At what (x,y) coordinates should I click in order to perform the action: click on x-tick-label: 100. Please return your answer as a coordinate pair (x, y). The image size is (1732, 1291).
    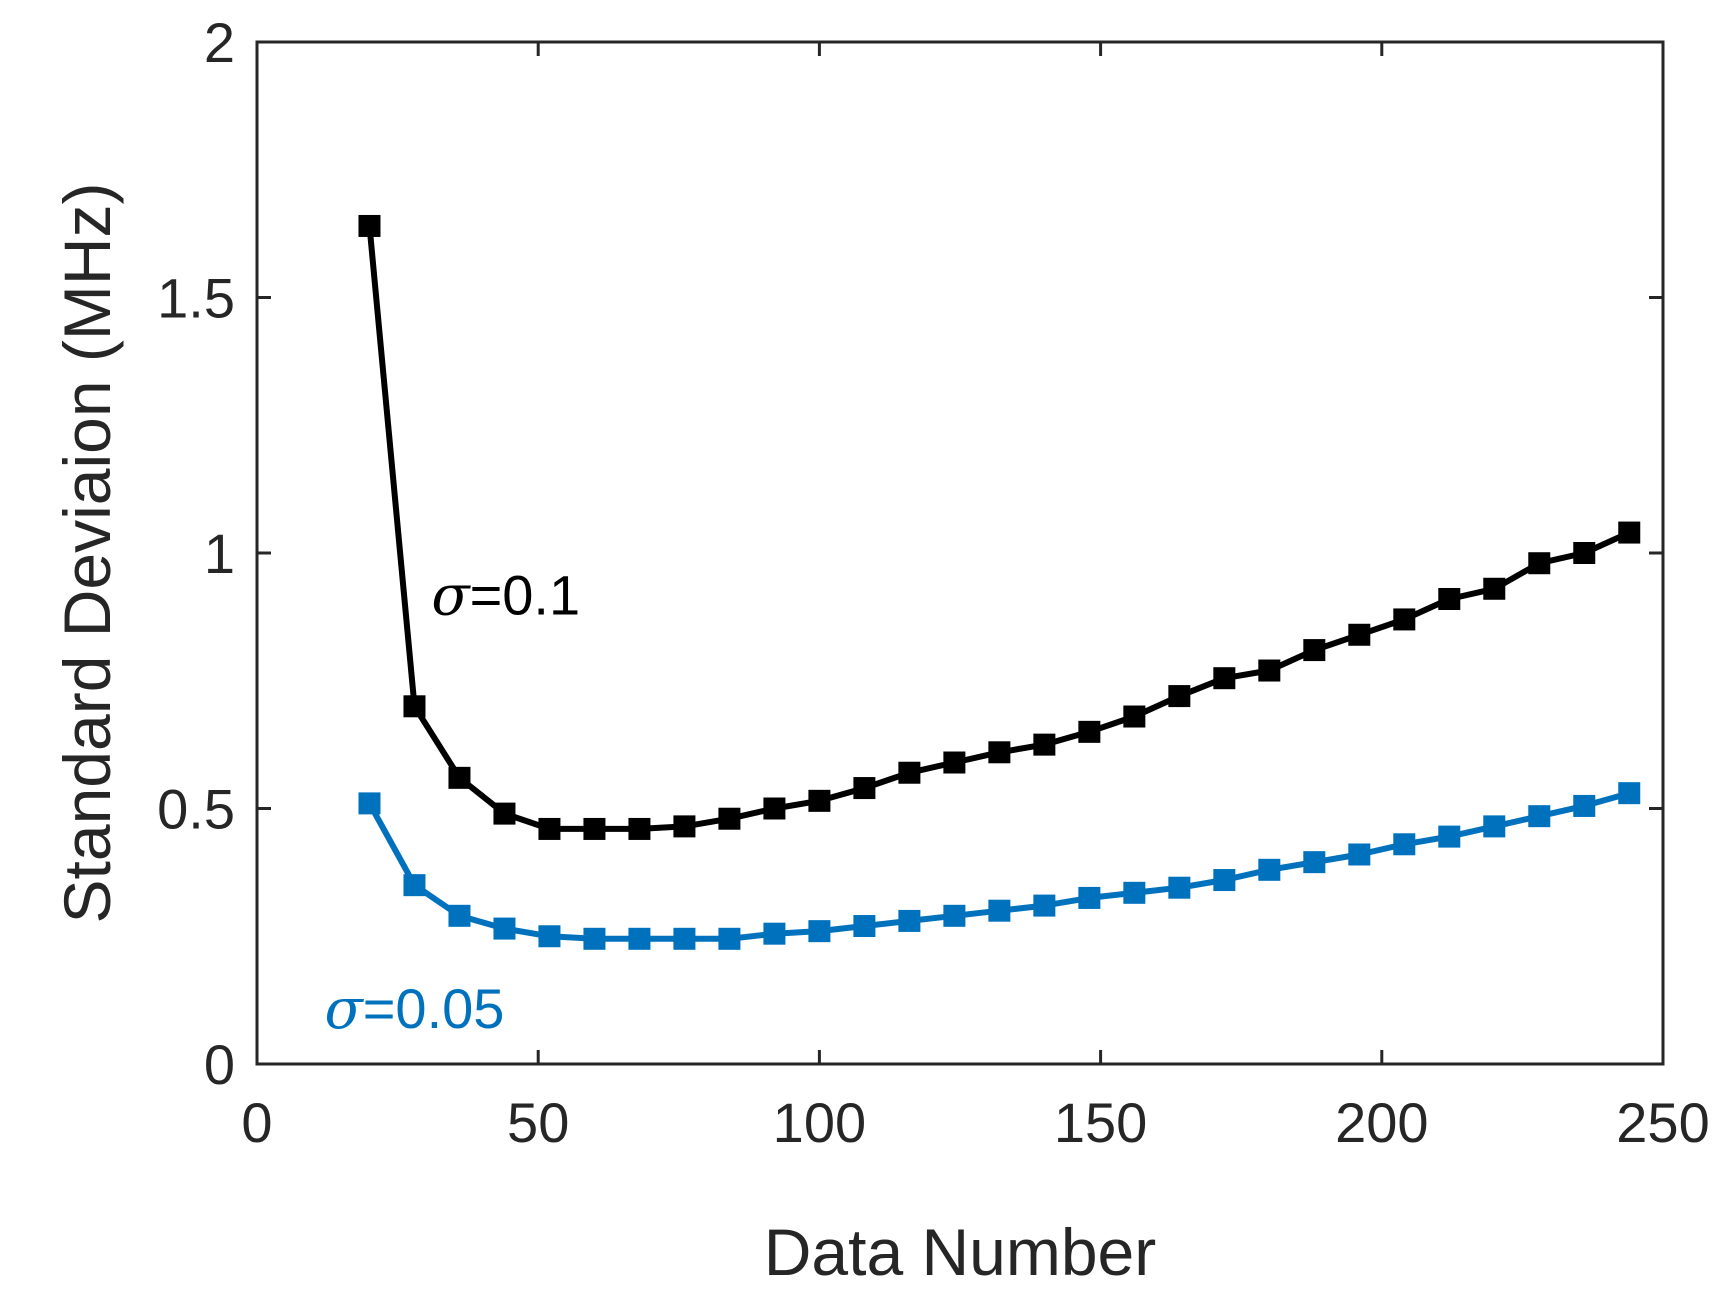
    Looking at the image, I should click on (819, 1122).